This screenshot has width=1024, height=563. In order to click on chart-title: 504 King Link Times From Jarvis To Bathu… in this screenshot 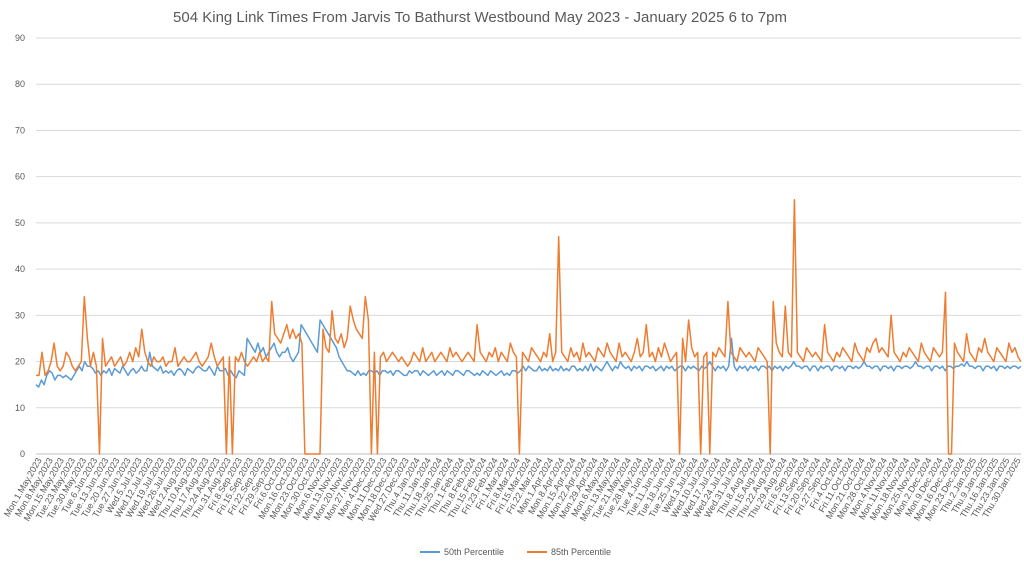, I will do `click(480, 17)`.